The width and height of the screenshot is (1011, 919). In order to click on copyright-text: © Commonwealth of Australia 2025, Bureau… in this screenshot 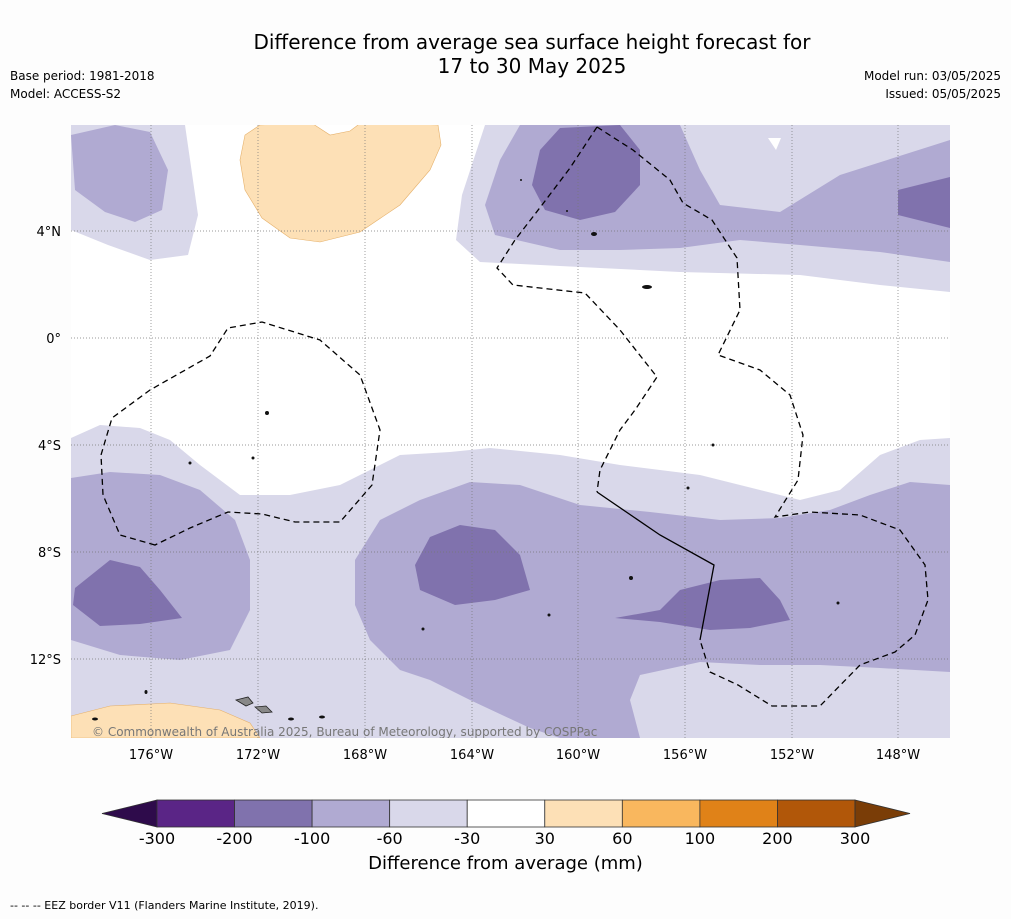, I will do `click(344, 732)`.